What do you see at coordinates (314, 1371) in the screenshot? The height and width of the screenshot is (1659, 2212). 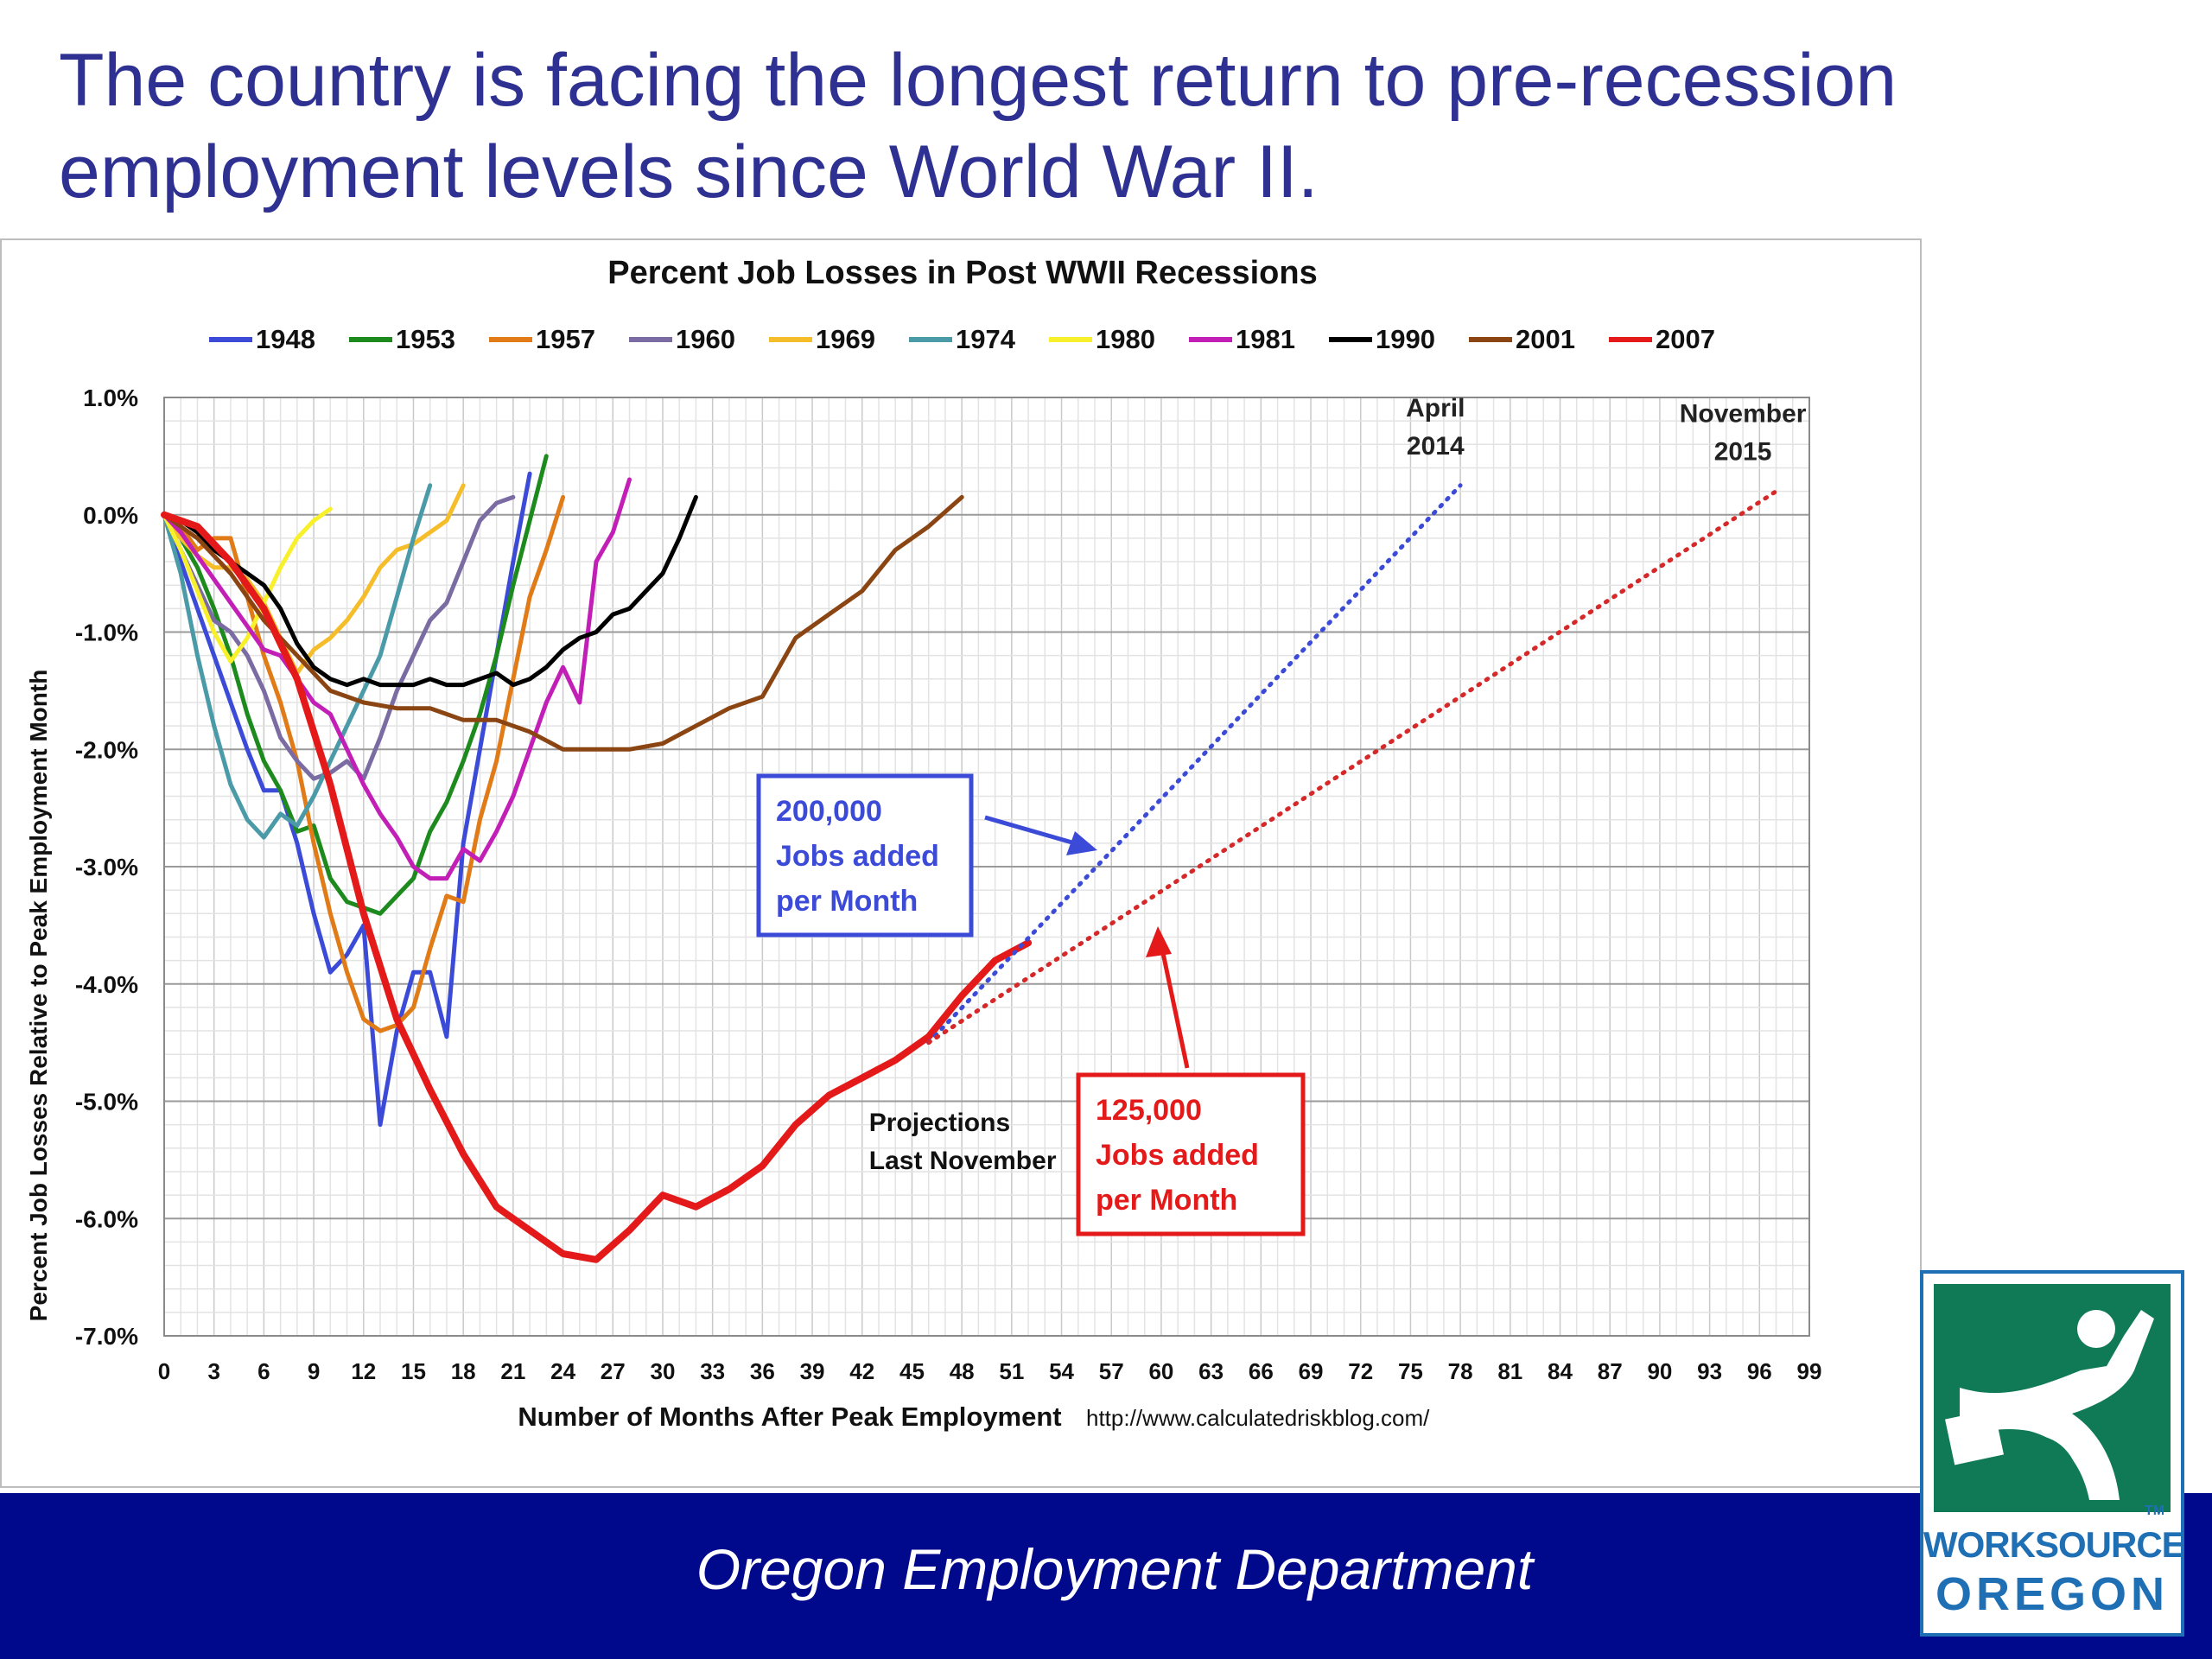 I see `x-tick-label: 9` at bounding box center [314, 1371].